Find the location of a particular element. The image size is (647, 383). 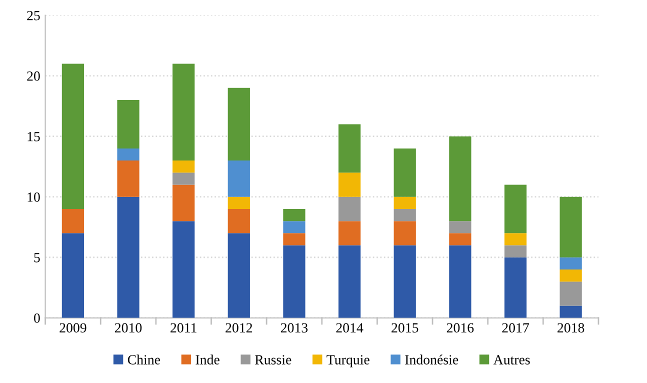

x-tick-label: 2012 is located at coordinates (239, 328).